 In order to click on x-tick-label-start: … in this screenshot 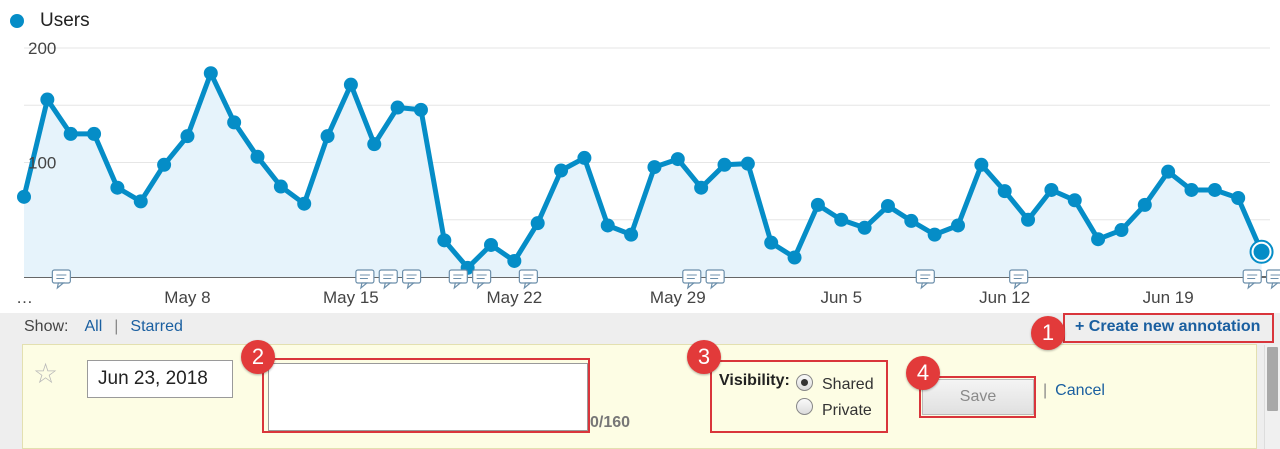, I will do `click(24, 297)`.